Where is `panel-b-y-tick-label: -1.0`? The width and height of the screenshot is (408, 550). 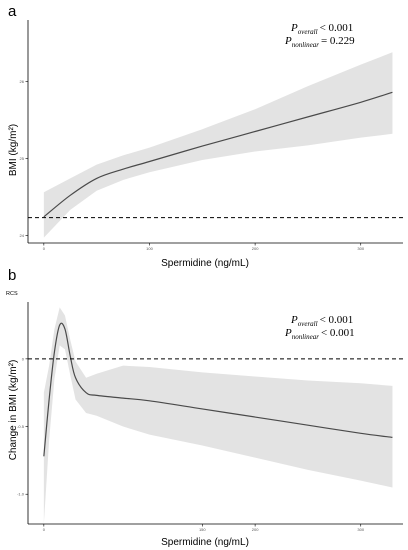 panel-b-y-tick-label: -1.0 is located at coordinates (21, 494).